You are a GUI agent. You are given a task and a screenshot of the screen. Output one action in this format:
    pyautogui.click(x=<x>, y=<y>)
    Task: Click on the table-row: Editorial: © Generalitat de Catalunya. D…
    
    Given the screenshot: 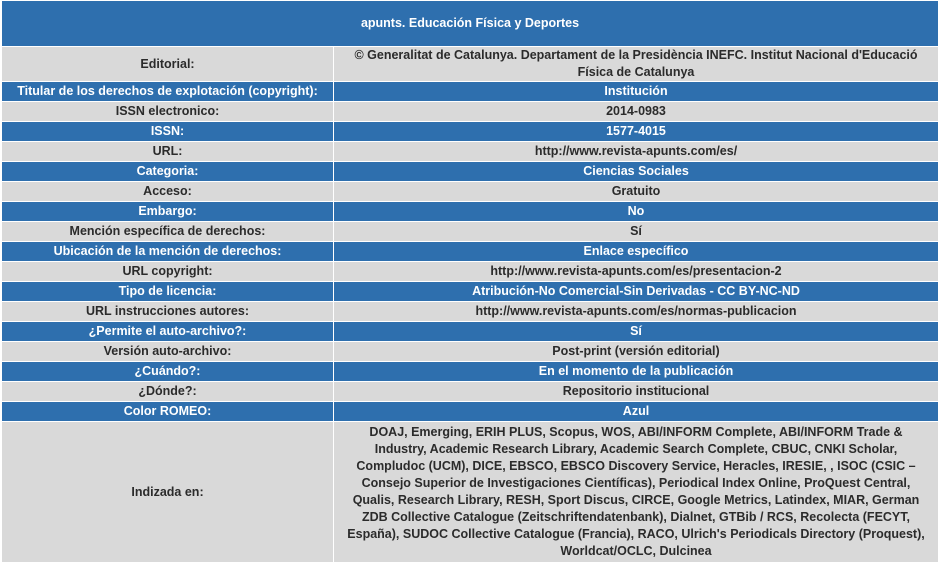 What is the action you would take?
    pyautogui.click(x=469, y=64)
    